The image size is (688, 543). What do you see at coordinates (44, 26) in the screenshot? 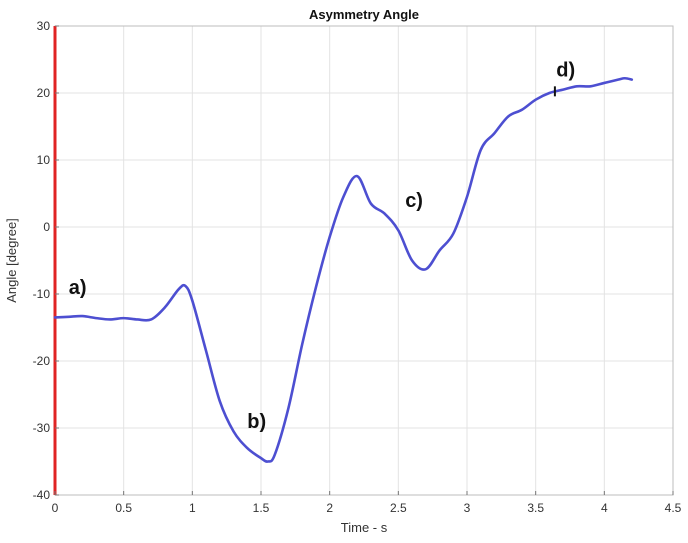
I see `y-tick-label: 30` at bounding box center [44, 26].